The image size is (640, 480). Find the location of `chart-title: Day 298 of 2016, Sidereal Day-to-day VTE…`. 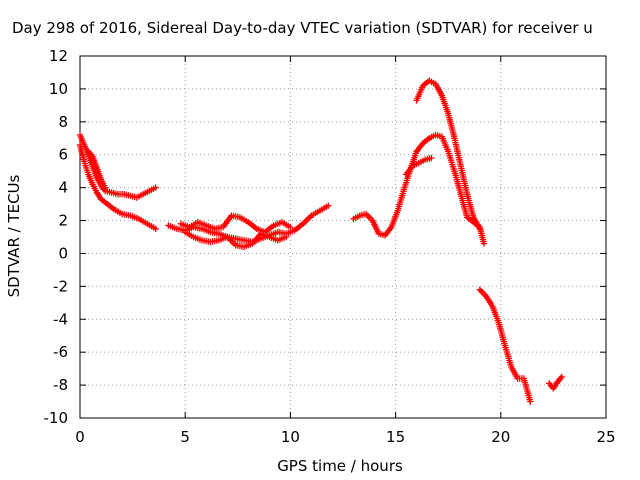

chart-title: Day 298 of 2016, Sidereal Day-to-day VTE… is located at coordinates (302, 28).